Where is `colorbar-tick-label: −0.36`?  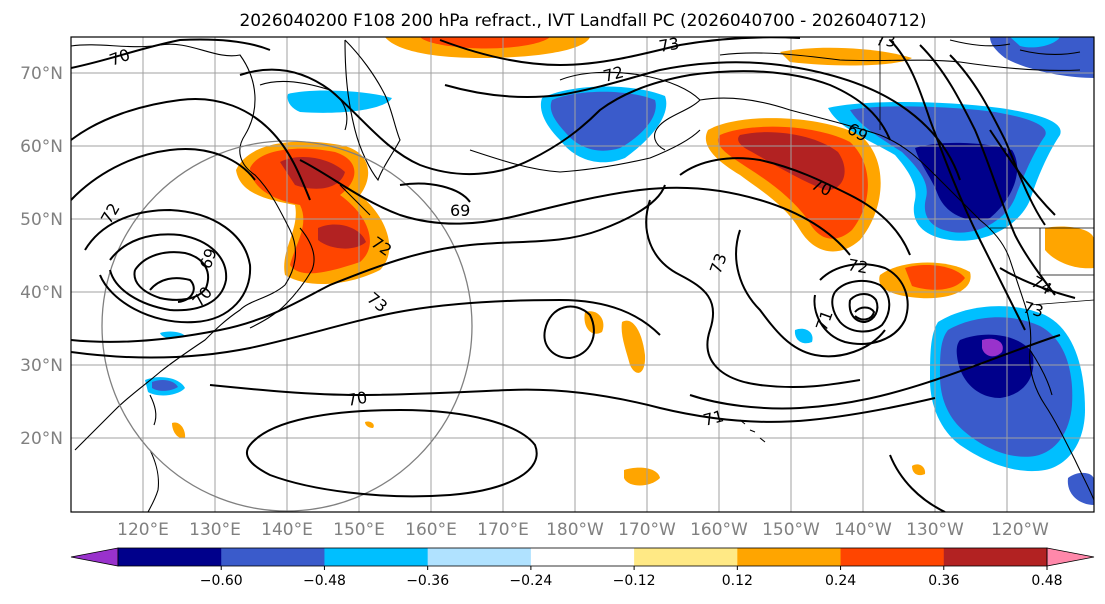
colorbar-tick-label: −0.36 is located at coordinates (427, 581).